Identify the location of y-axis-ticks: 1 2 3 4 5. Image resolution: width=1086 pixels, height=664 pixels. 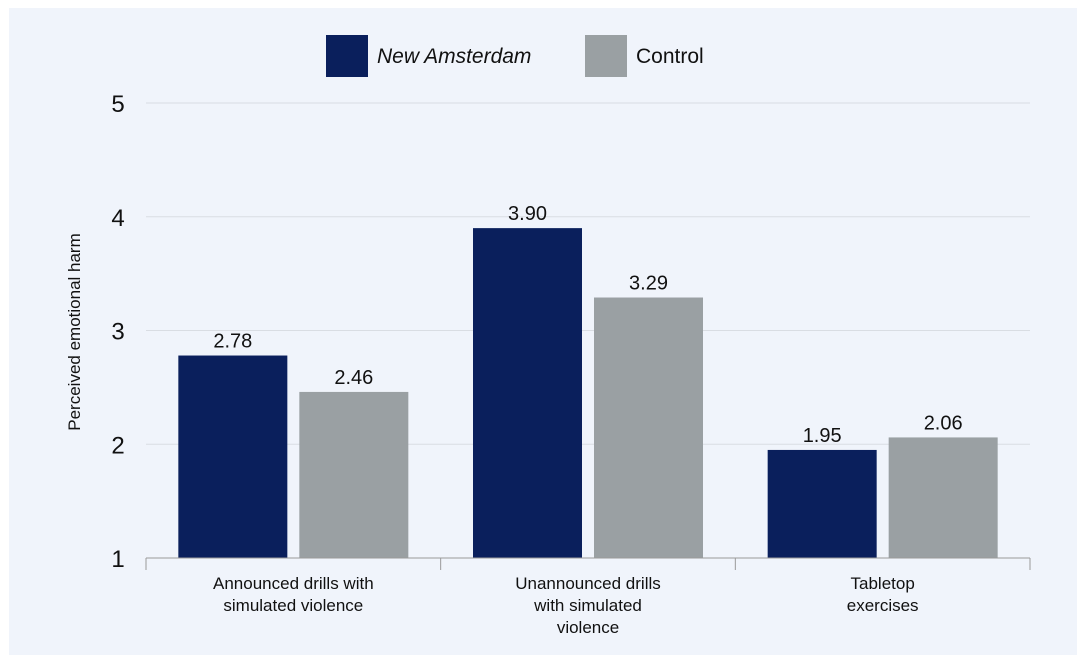
(117, 332).